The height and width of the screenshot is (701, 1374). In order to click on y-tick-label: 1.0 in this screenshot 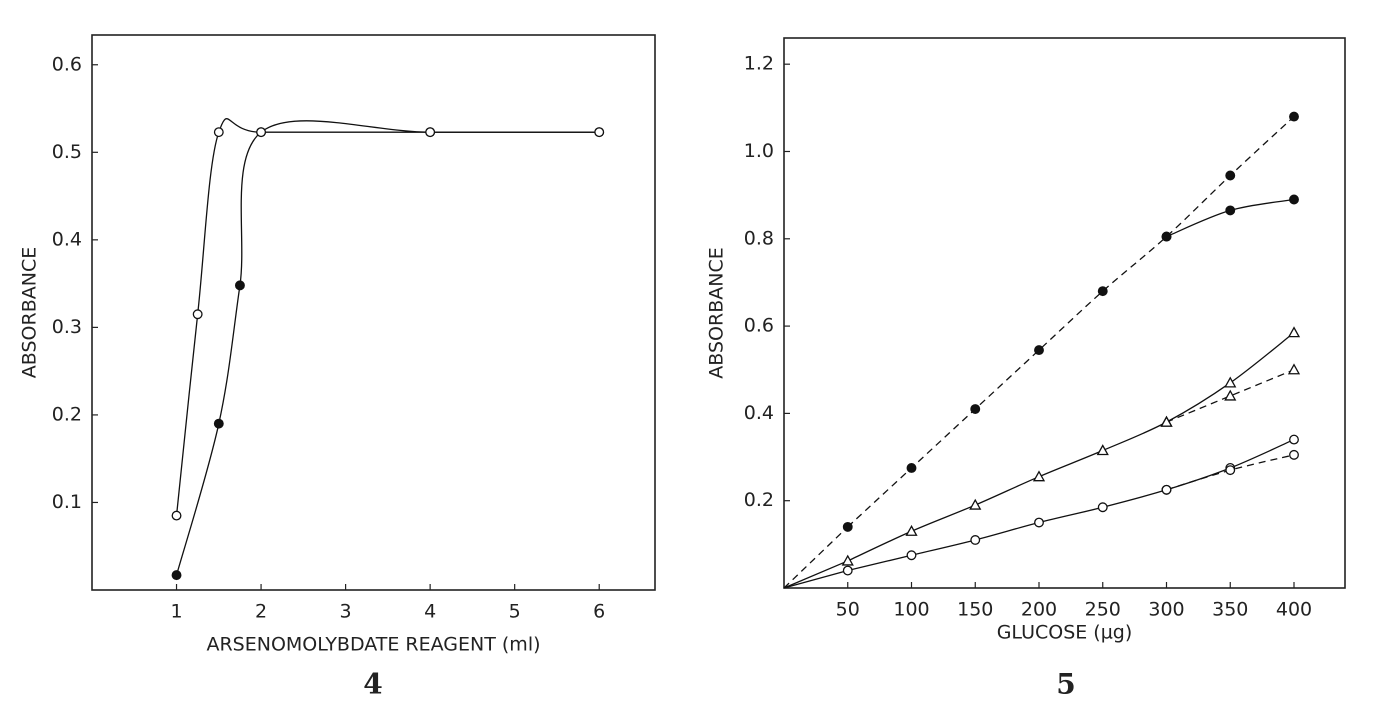, I will do `click(759, 151)`.